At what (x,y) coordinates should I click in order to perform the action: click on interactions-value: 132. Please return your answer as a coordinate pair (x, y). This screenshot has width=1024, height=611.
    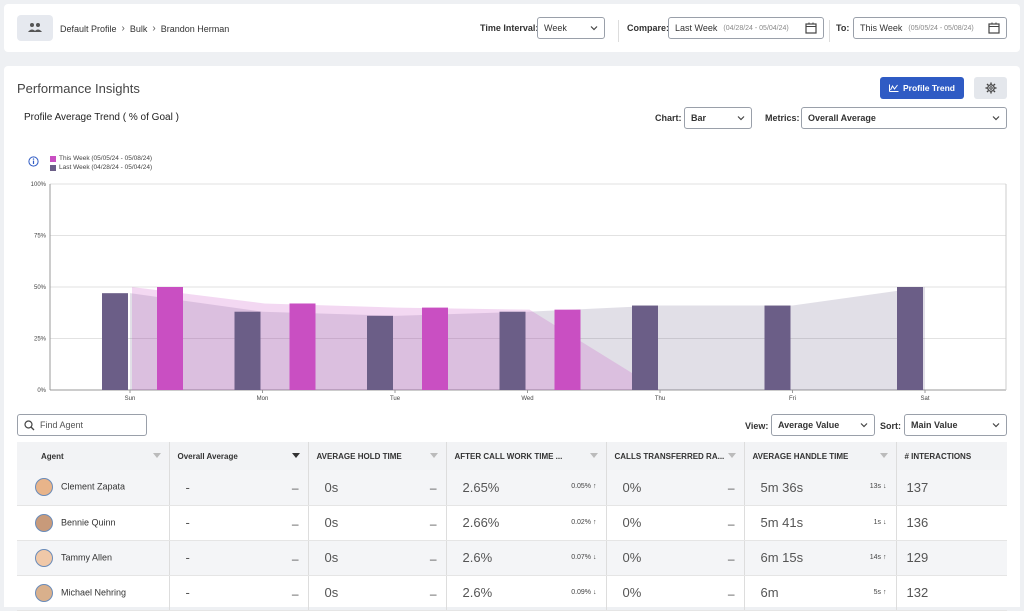
    Looking at the image, I should click on (917, 592).